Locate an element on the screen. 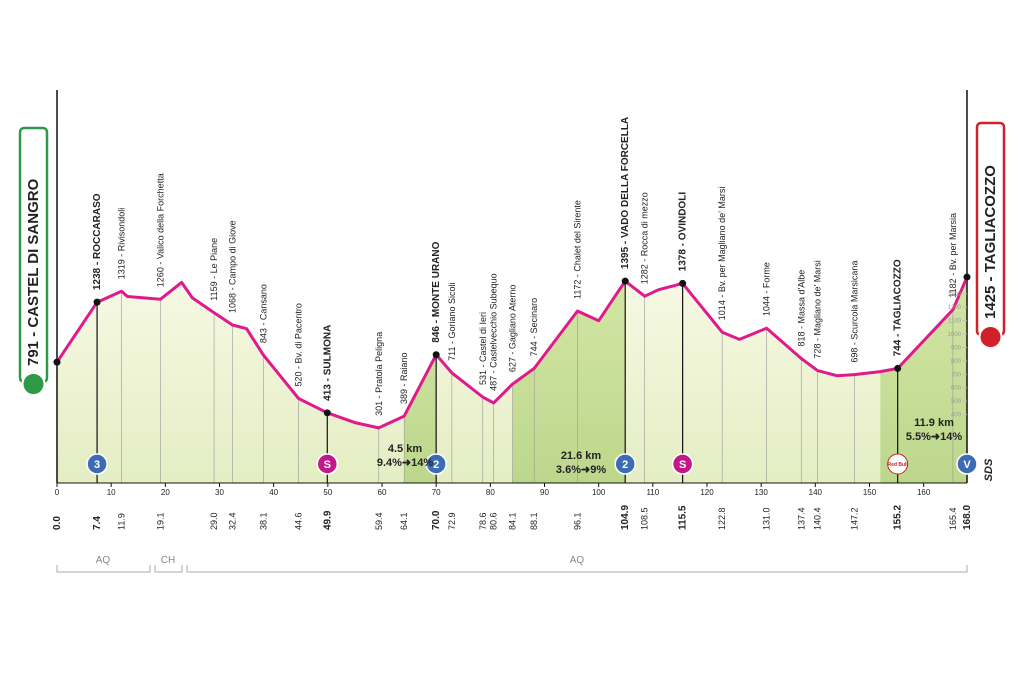 The image size is (1024, 687). waypoint-label: 301 - Pratola Peligna is located at coordinates (379, 374).